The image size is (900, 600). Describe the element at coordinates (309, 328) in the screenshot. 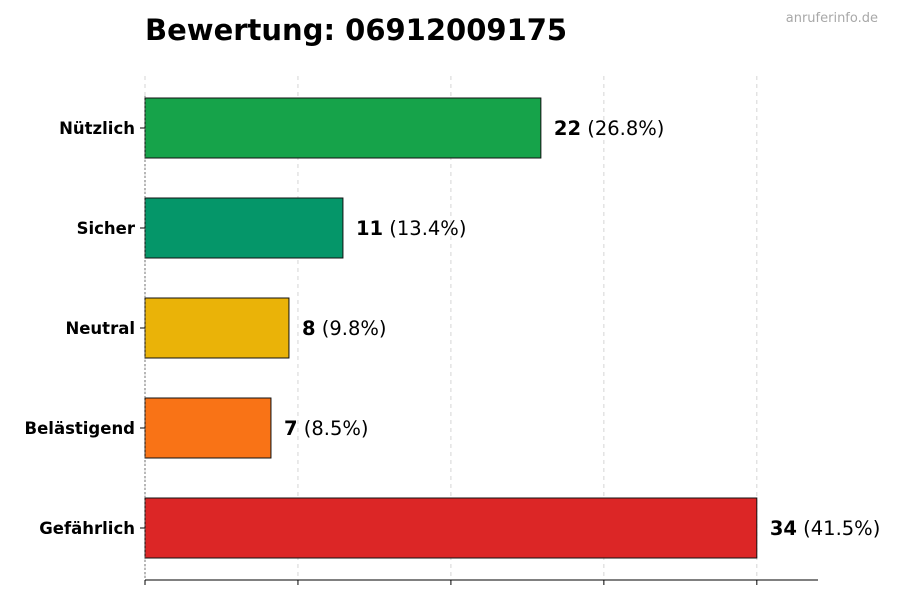

I see `value-count-2: 8` at that location.